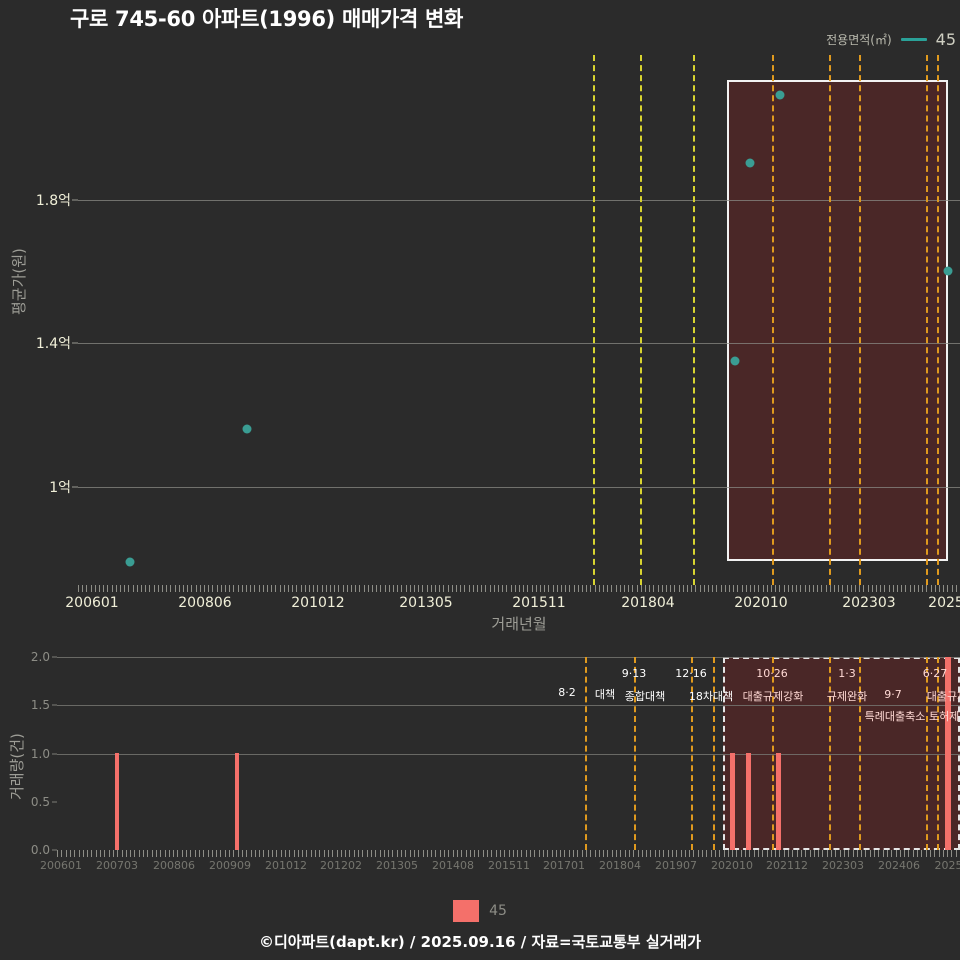 Image resolution: width=960 pixels, height=960 pixels. What do you see at coordinates (397, 865) in the screenshot?
I see `xlabel2-201305: 201305` at bounding box center [397, 865].